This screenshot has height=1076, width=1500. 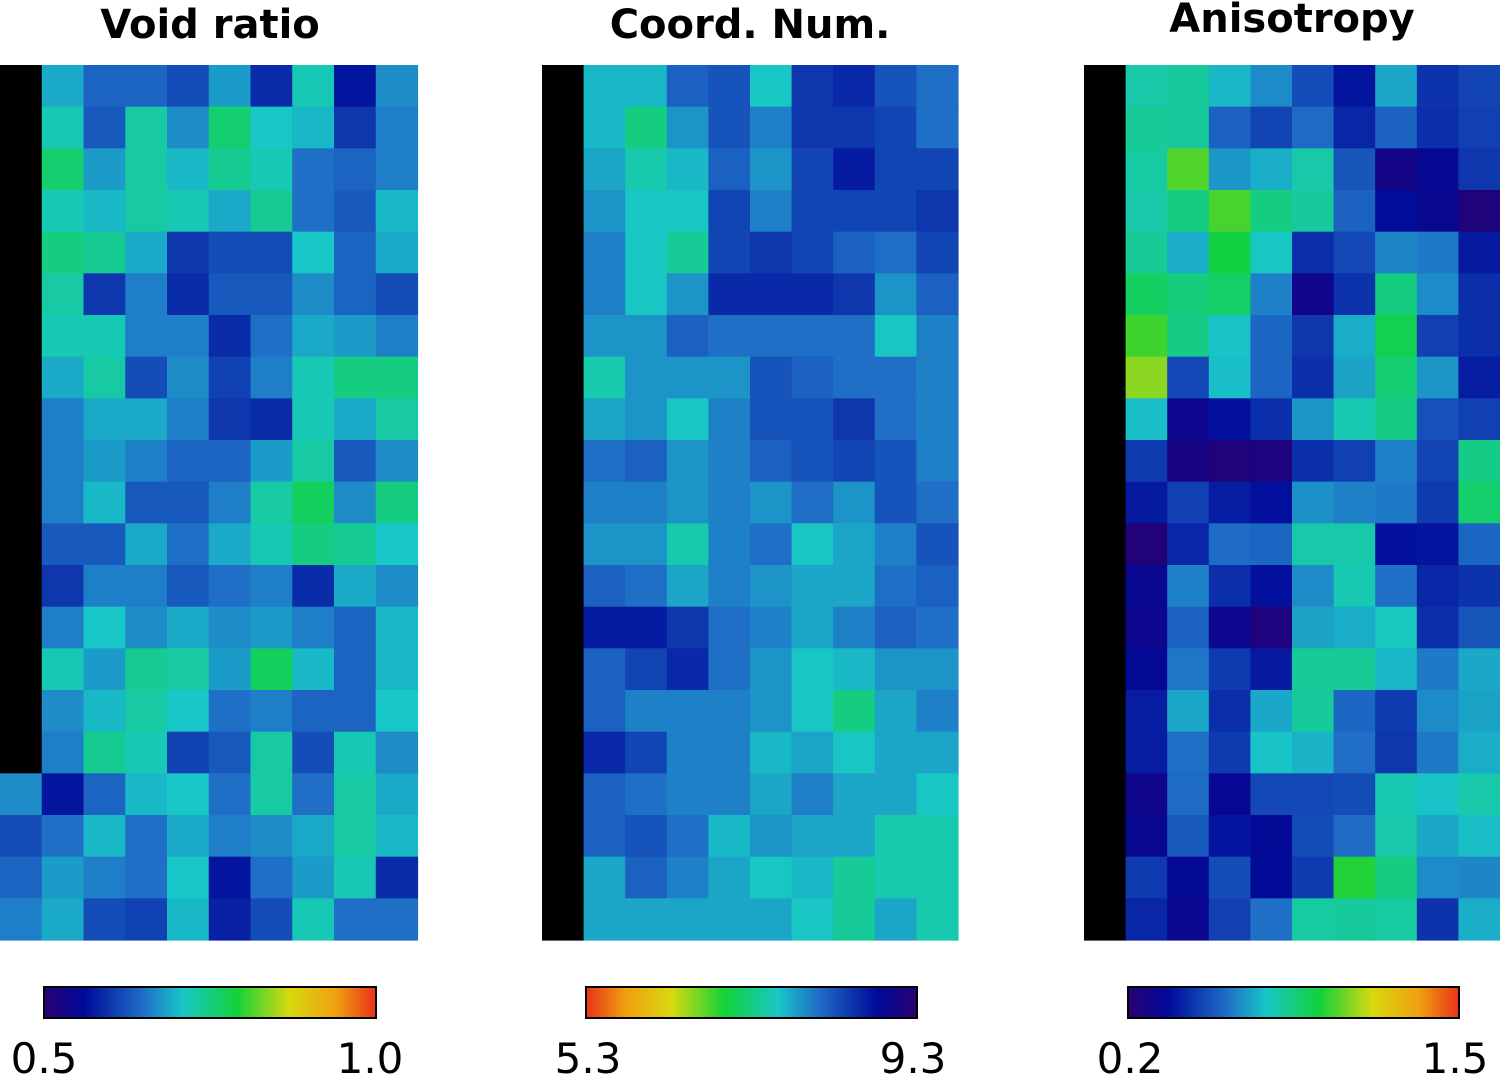 I want to click on void-ratio-cell-r17-c9, so click(x=355, y=752).